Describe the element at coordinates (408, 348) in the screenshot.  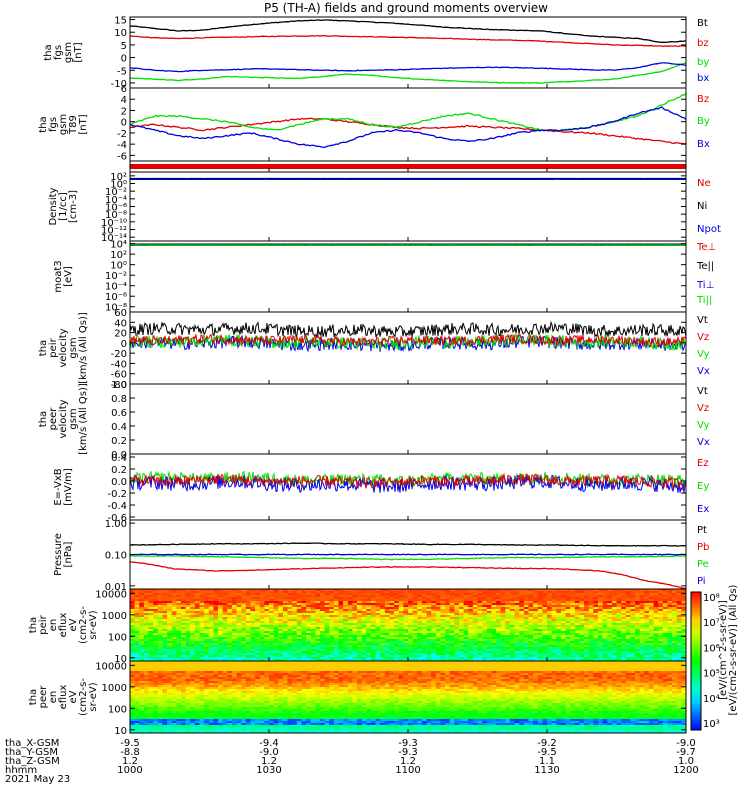
I see `panel-frame` at that location.